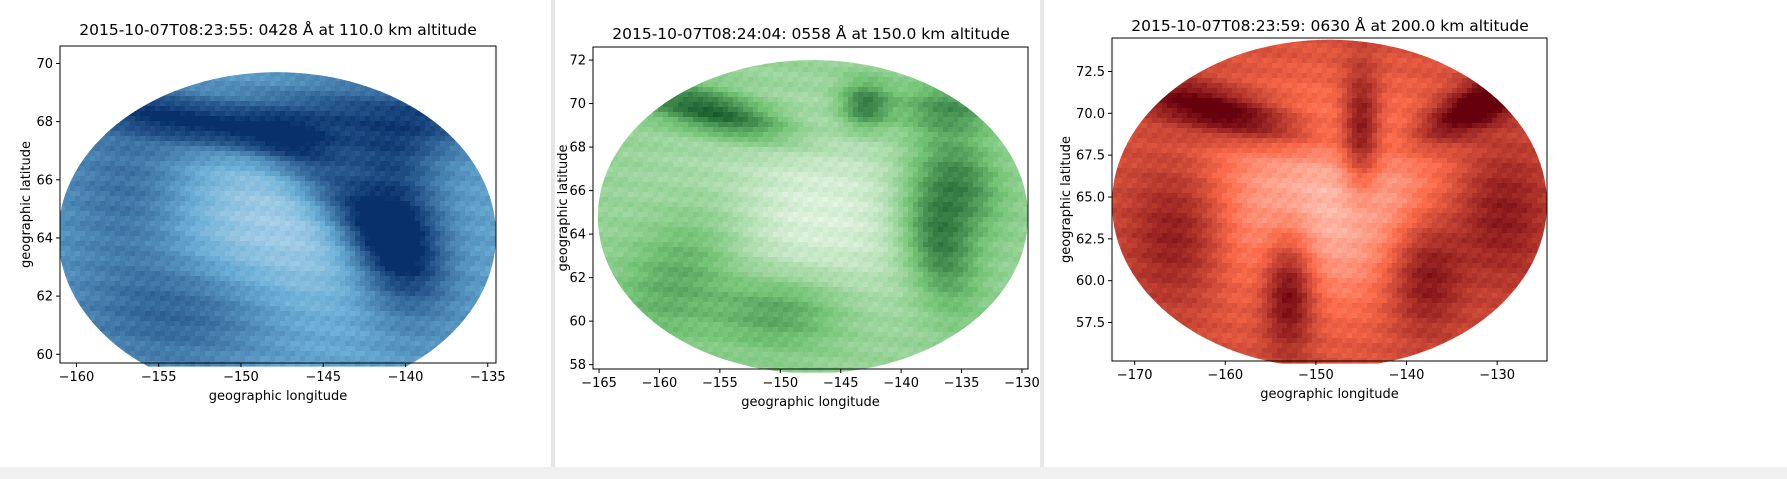  I want to click on y-tick-label: 57.5, so click(1090, 323).